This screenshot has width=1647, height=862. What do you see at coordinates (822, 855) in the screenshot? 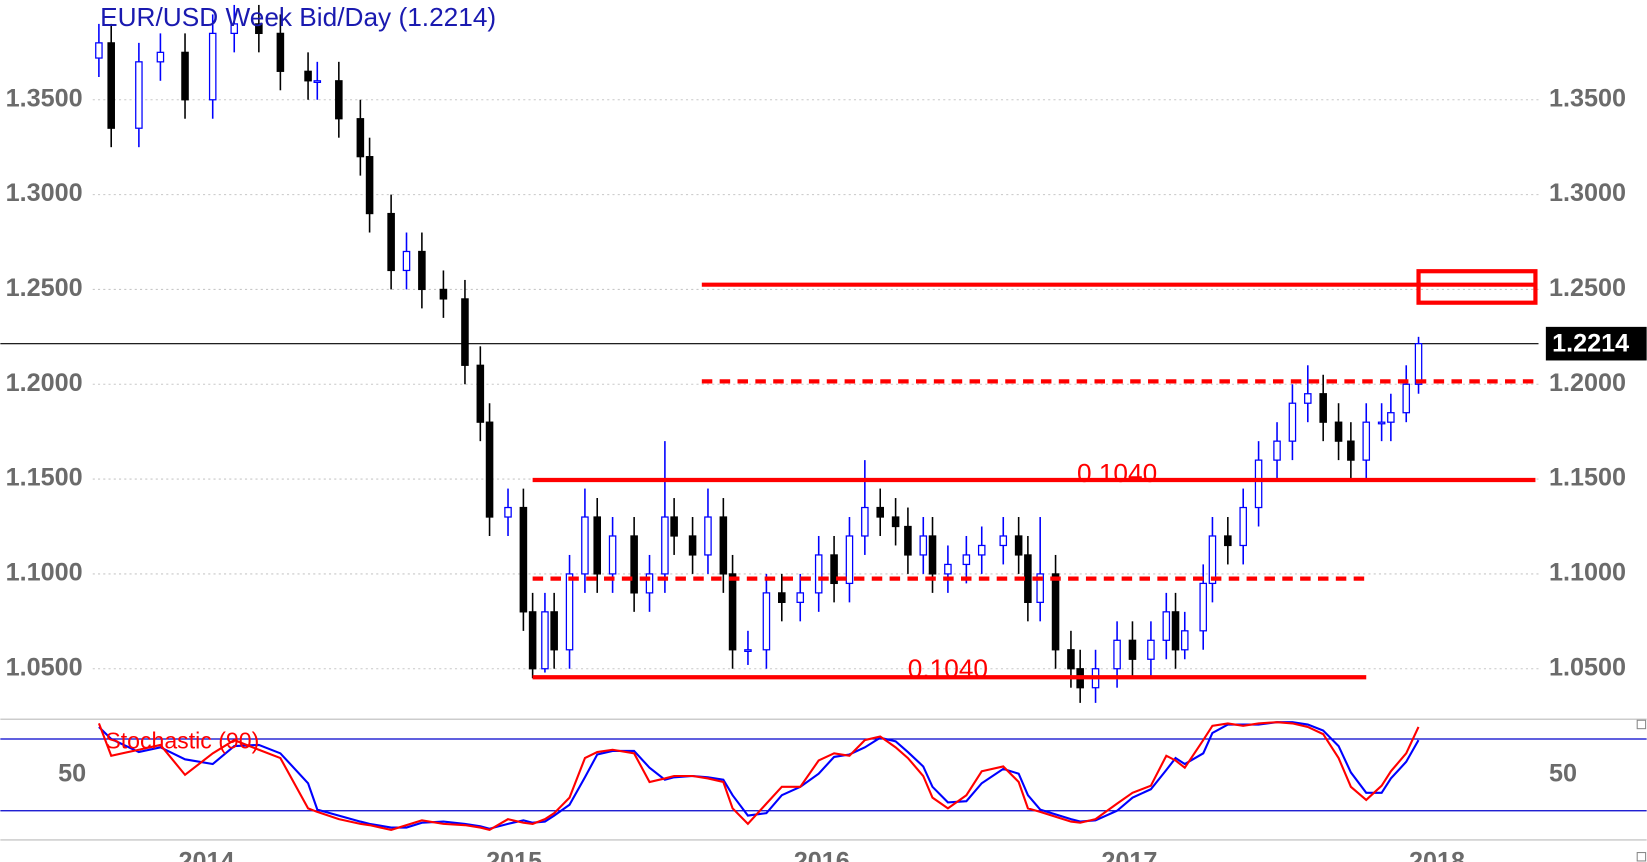
I see `x-tick-label: 2016` at bounding box center [822, 855].